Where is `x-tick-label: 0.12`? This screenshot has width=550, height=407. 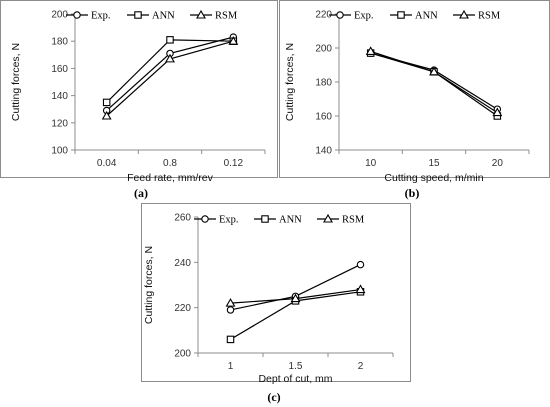
x-tick-label: 0.12 is located at coordinates (234, 163).